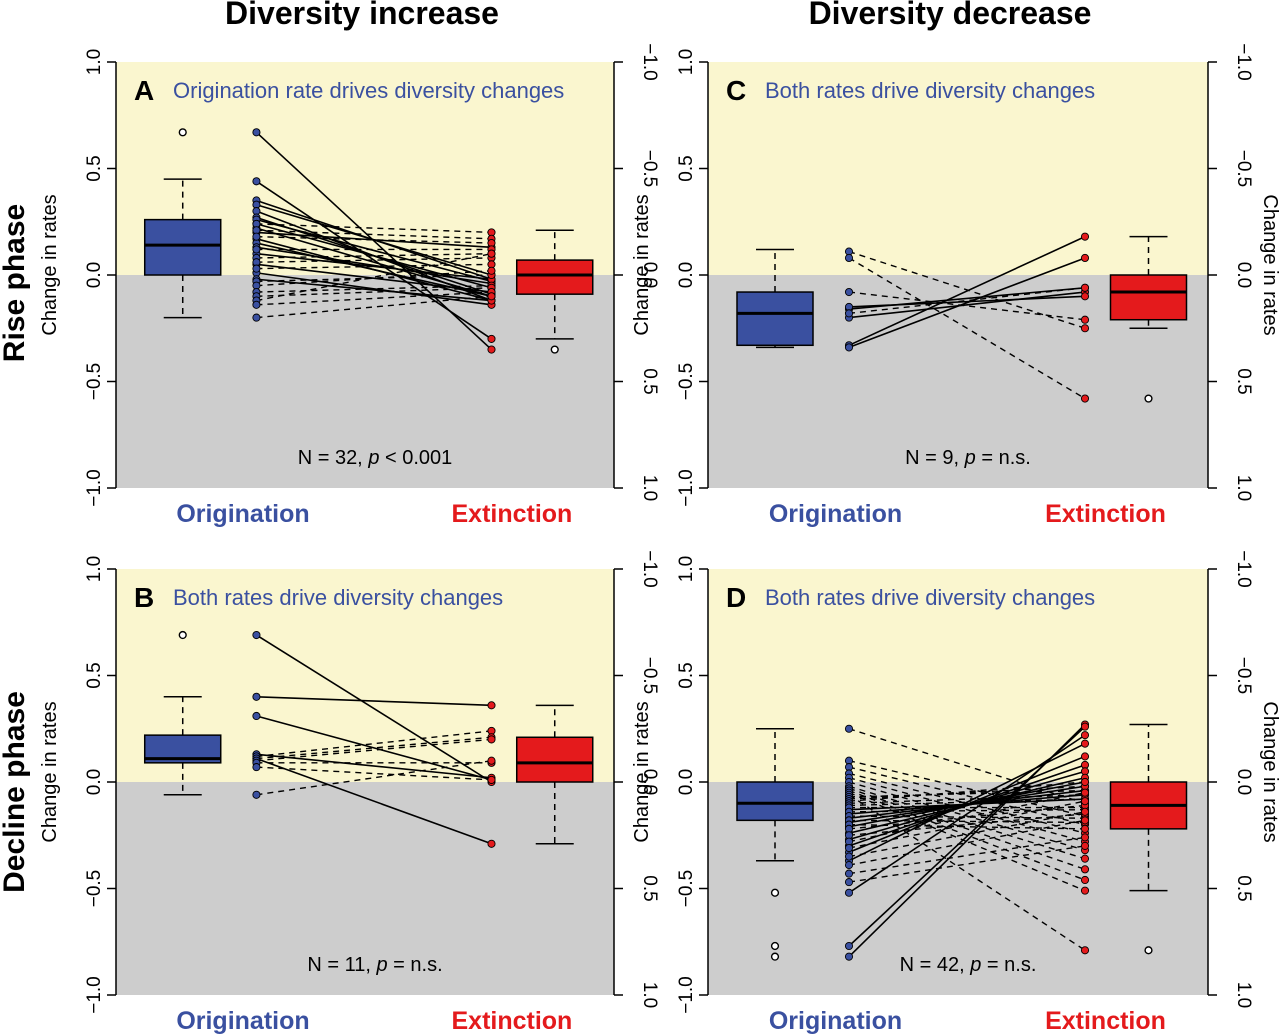 The width and height of the screenshot is (1280, 1036). I want to click on stat-p-value: = n.s., so click(415, 965).